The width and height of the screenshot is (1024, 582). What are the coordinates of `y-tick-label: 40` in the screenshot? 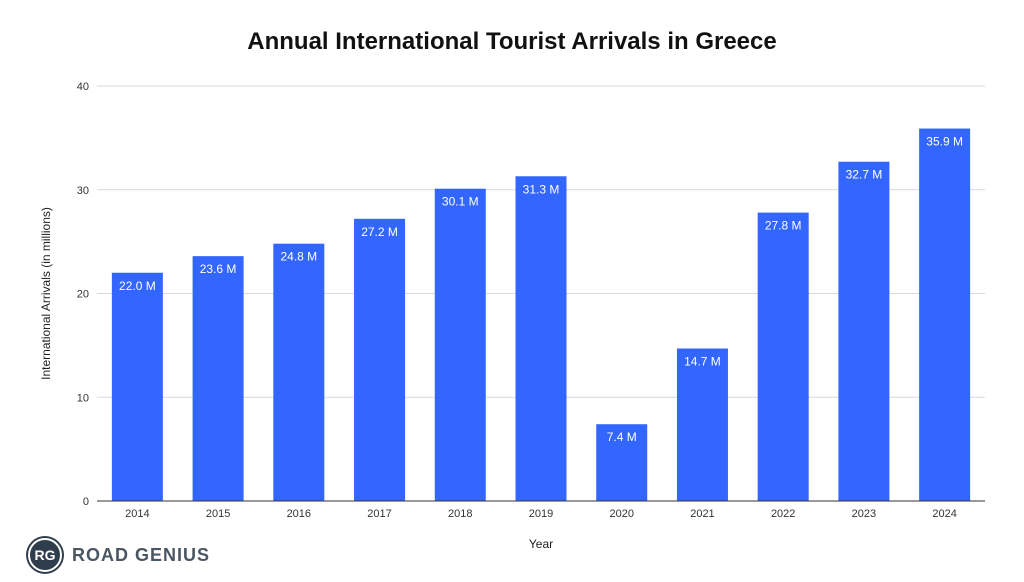 It's located at (83, 87).